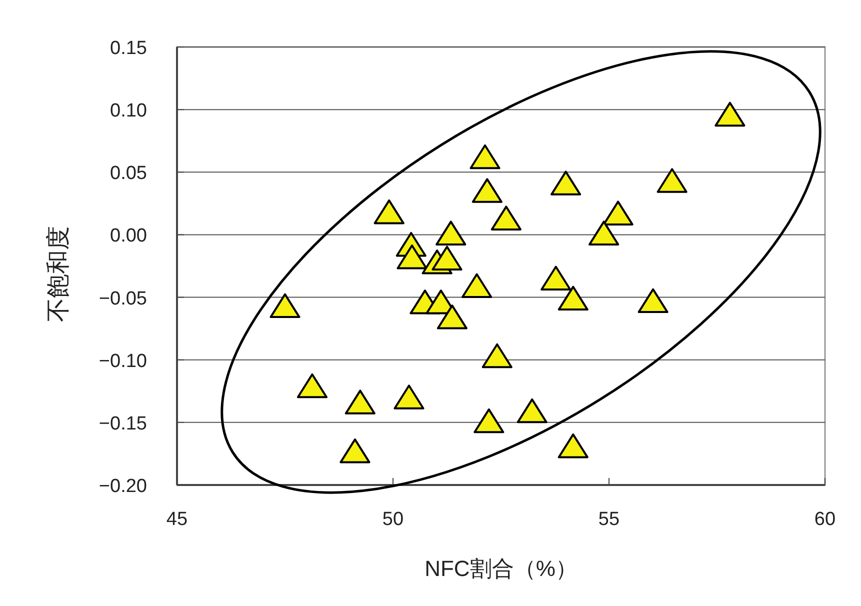 The image size is (861, 606). Describe the element at coordinates (393, 519) in the screenshot. I see `x-tick-label: 50` at that location.